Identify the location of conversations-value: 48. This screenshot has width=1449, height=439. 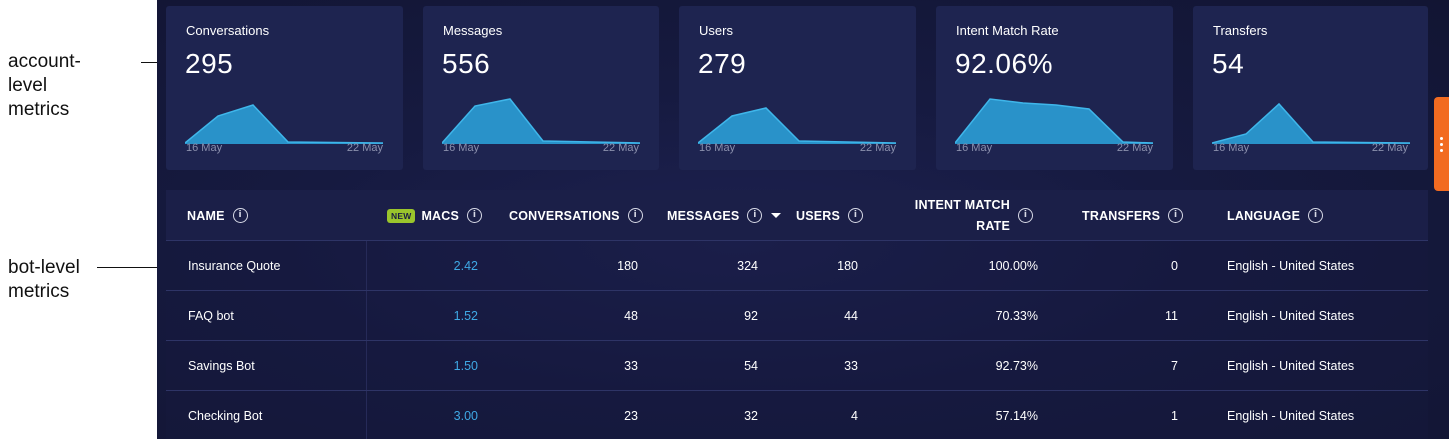
(631, 316).